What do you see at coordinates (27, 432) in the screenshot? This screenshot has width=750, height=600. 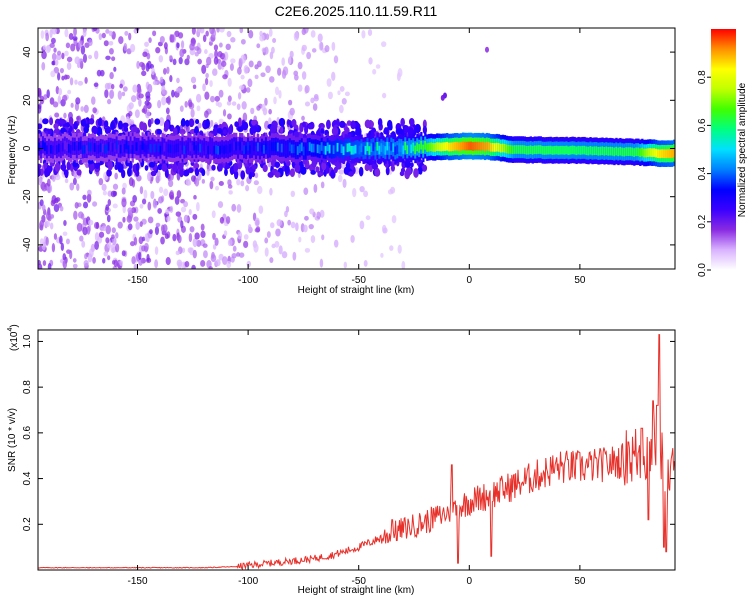 I see `snr-y-tick-label: 0.6` at bounding box center [27, 432].